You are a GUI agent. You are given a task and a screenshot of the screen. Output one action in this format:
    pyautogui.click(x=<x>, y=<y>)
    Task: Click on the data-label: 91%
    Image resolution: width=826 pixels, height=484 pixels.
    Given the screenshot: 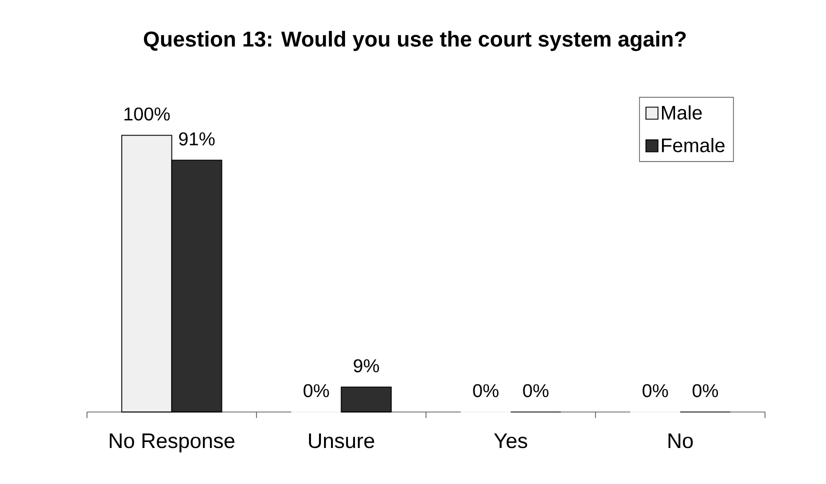 What is the action you would take?
    pyautogui.click(x=197, y=139)
    